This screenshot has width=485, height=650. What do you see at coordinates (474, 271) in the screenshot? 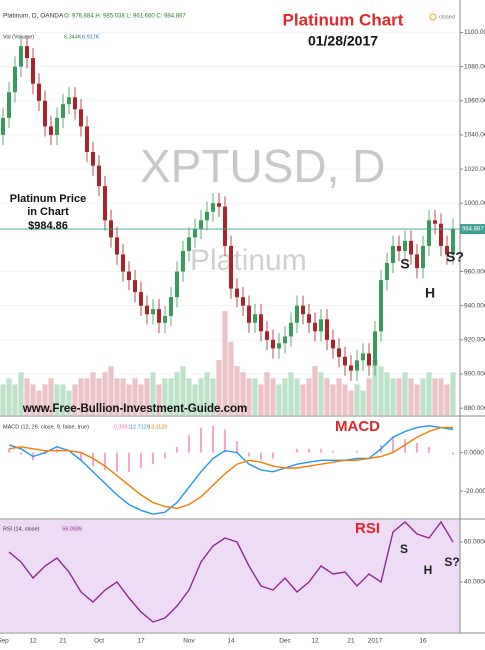
I see `y-tick-label: 960.000` at bounding box center [474, 271].